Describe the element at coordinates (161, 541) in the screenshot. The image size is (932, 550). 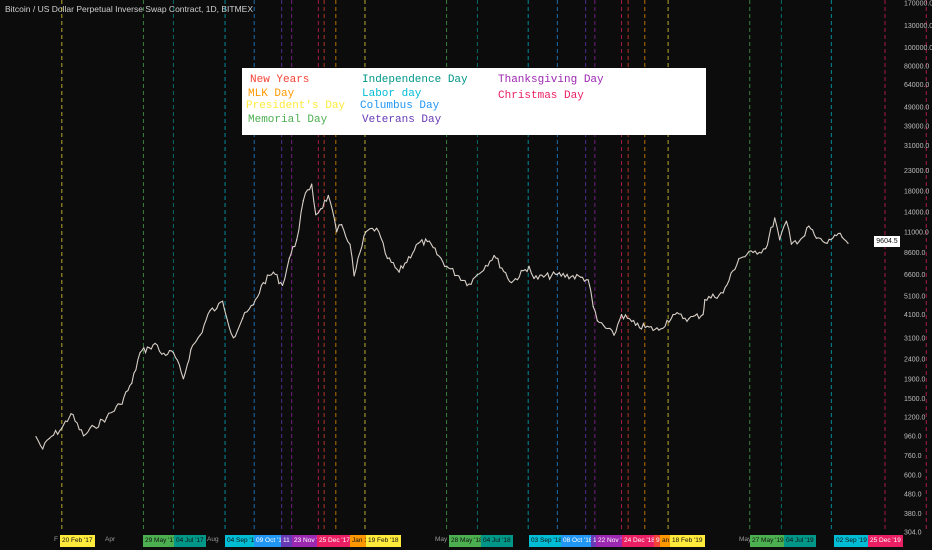
I see `holiday-date-badge: 29 May '17` at that location.